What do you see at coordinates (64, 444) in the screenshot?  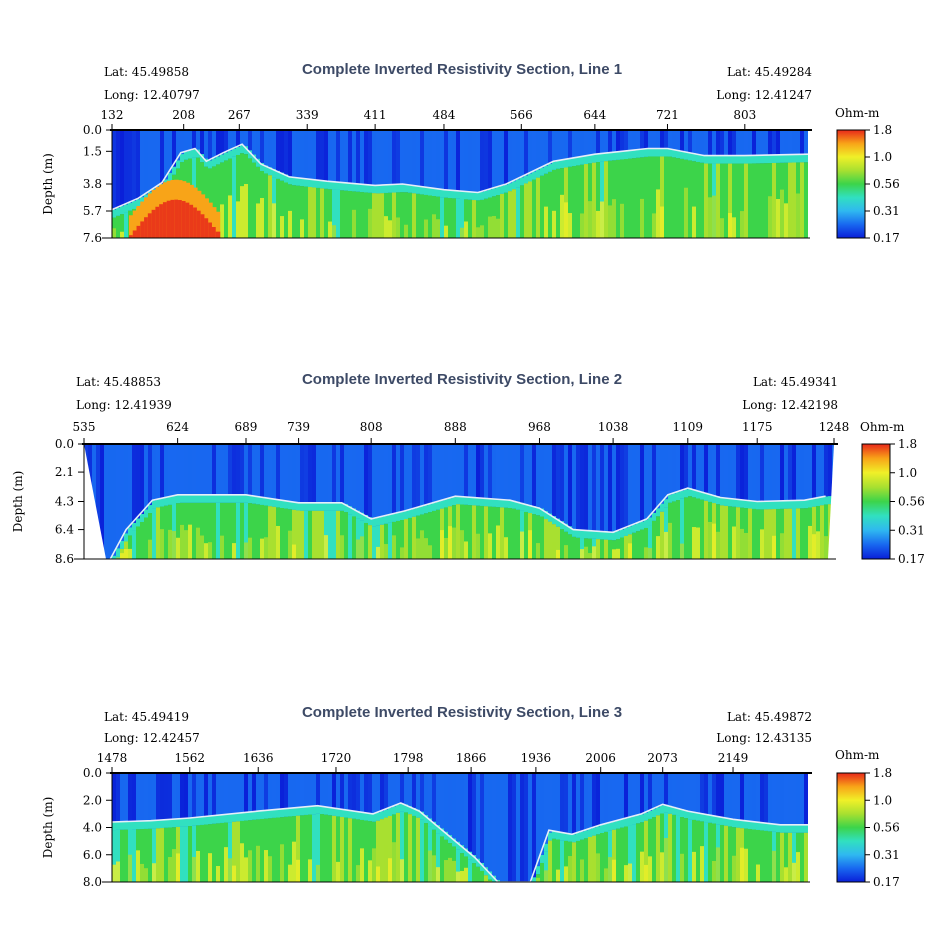 I see `y-tick-label: 0.0` at bounding box center [64, 444].